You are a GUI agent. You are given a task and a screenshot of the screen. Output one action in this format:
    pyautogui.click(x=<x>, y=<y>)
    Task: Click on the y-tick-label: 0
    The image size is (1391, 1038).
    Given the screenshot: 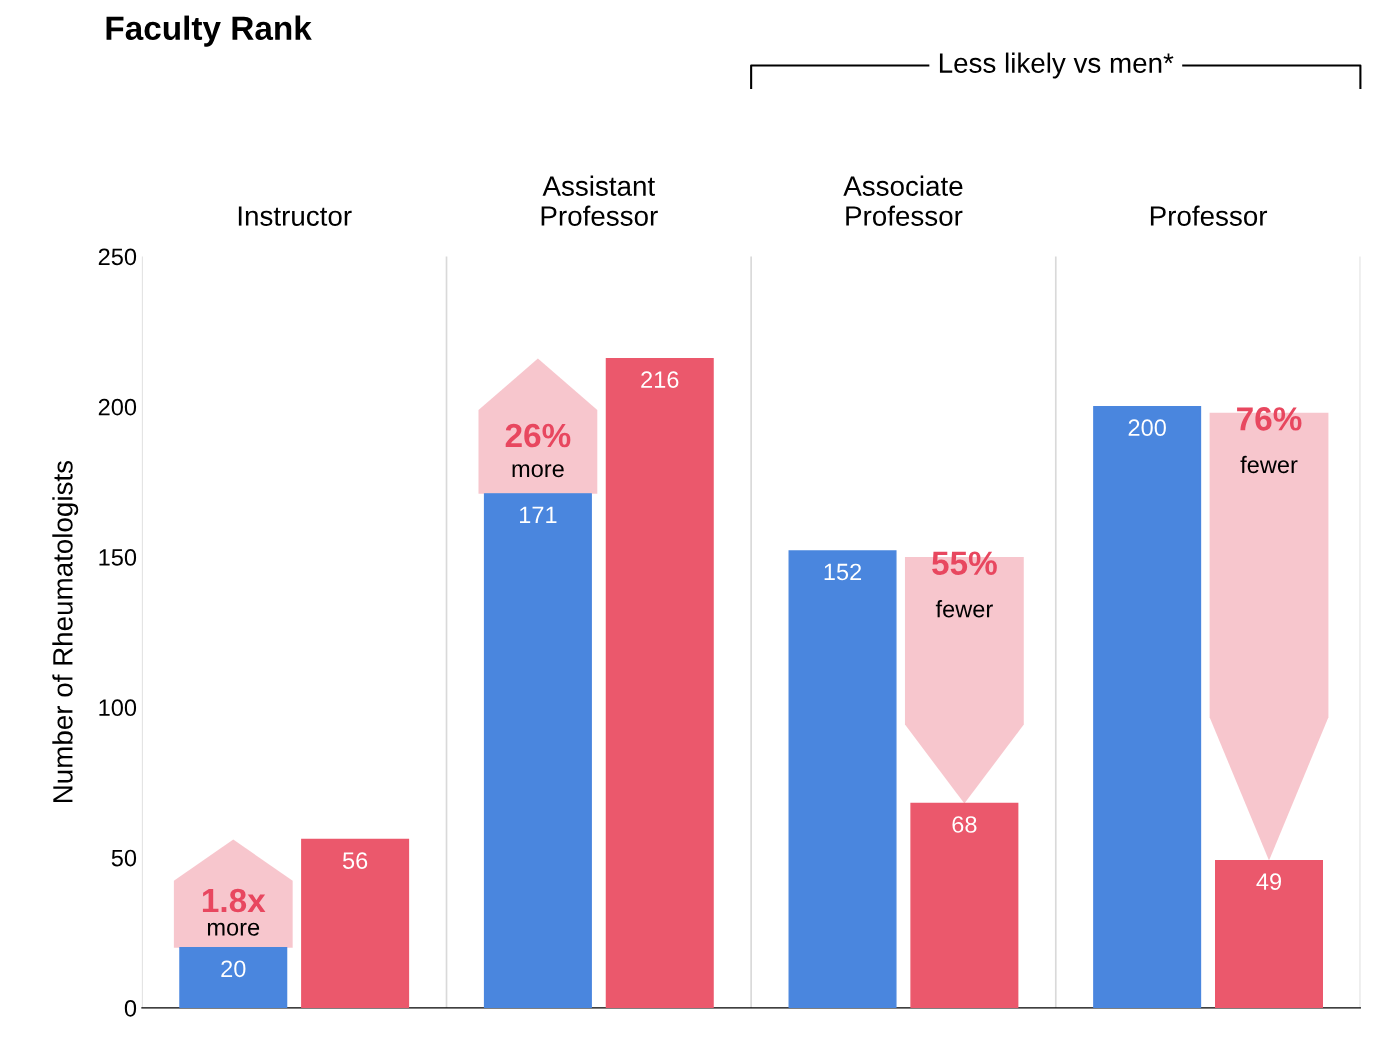 What is the action you would take?
    pyautogui.click(x=130, y=1008)
    